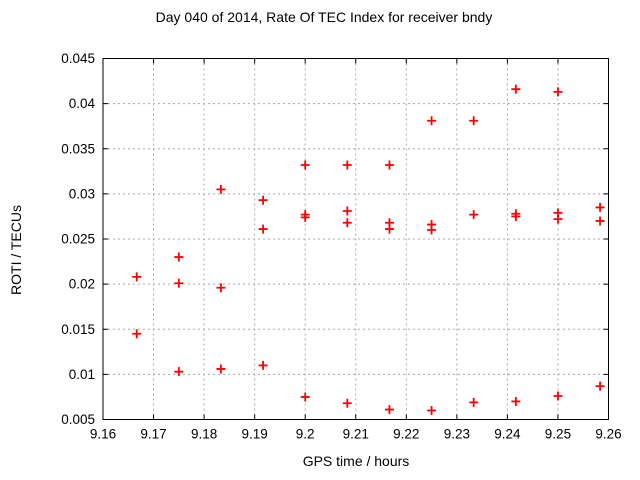  What do you see at coordinates (82, 374) in the screenshot?
I see `y-tick-label: 0.01` at bounding box center [82, 374].